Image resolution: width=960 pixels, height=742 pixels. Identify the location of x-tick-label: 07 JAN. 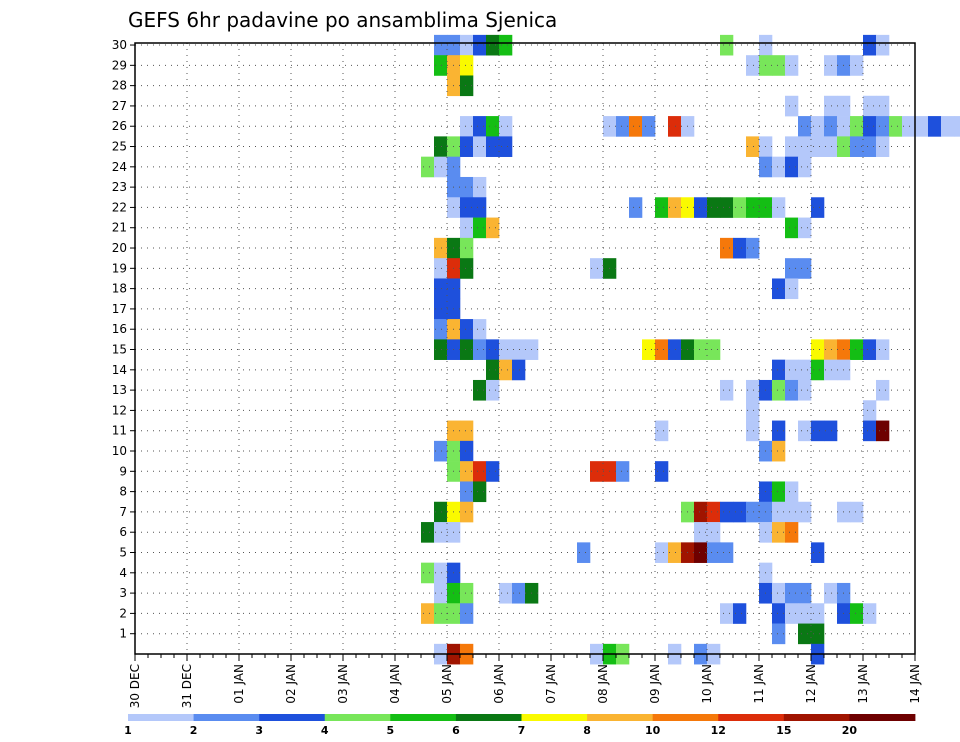
(551, 684).